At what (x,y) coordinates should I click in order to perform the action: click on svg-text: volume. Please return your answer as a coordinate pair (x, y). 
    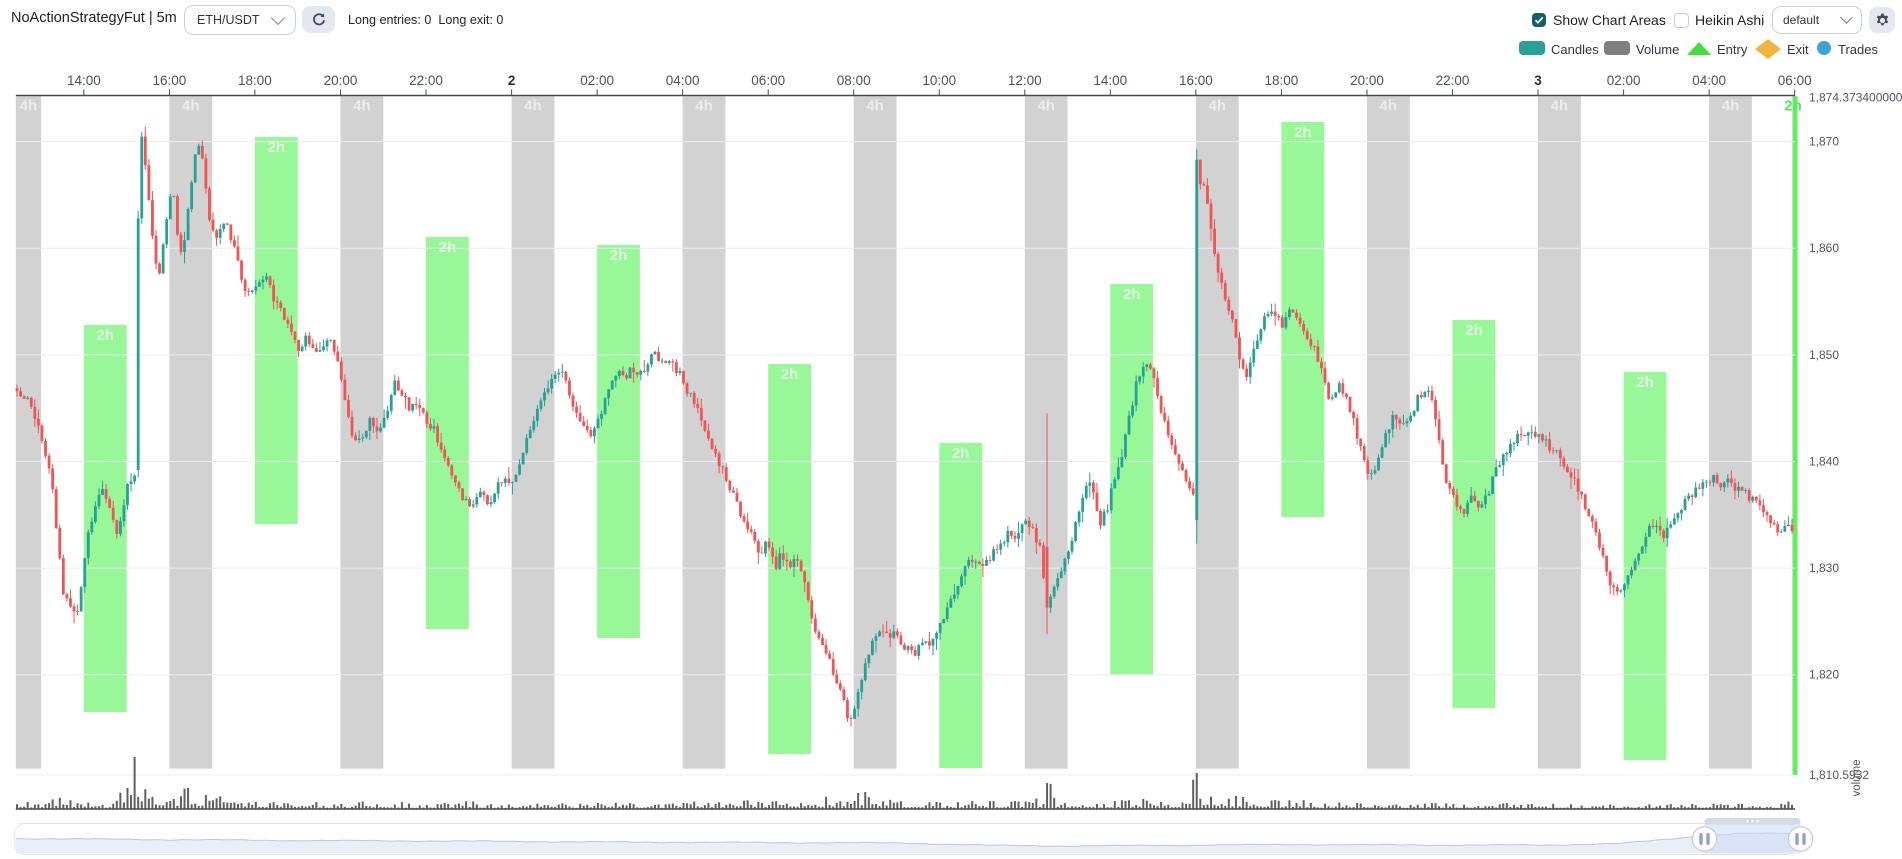
    Looking at the image, I should click on (1857, 777).